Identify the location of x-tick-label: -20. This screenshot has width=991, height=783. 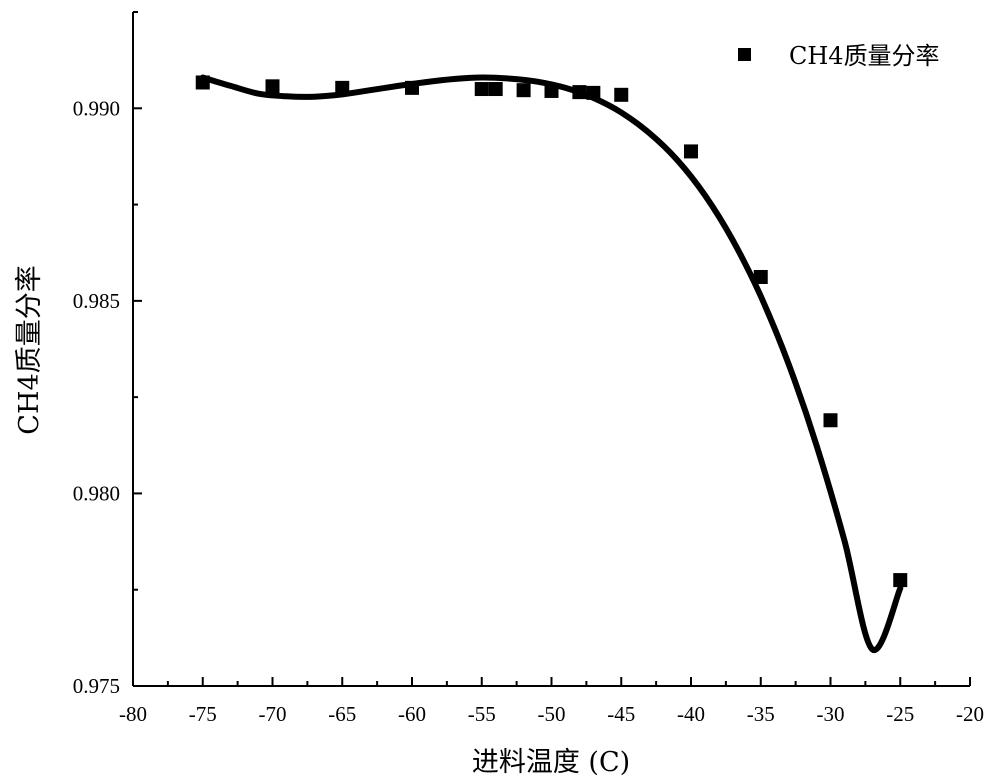
(970, 714).